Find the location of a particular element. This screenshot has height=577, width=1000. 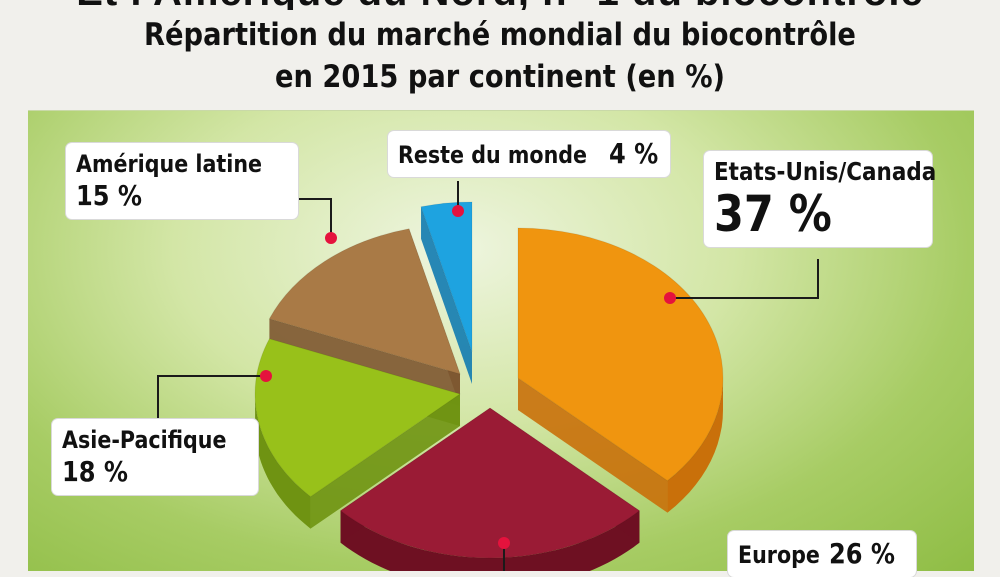

pie-slice-amerique-latine is located at coordinates (364, 301).